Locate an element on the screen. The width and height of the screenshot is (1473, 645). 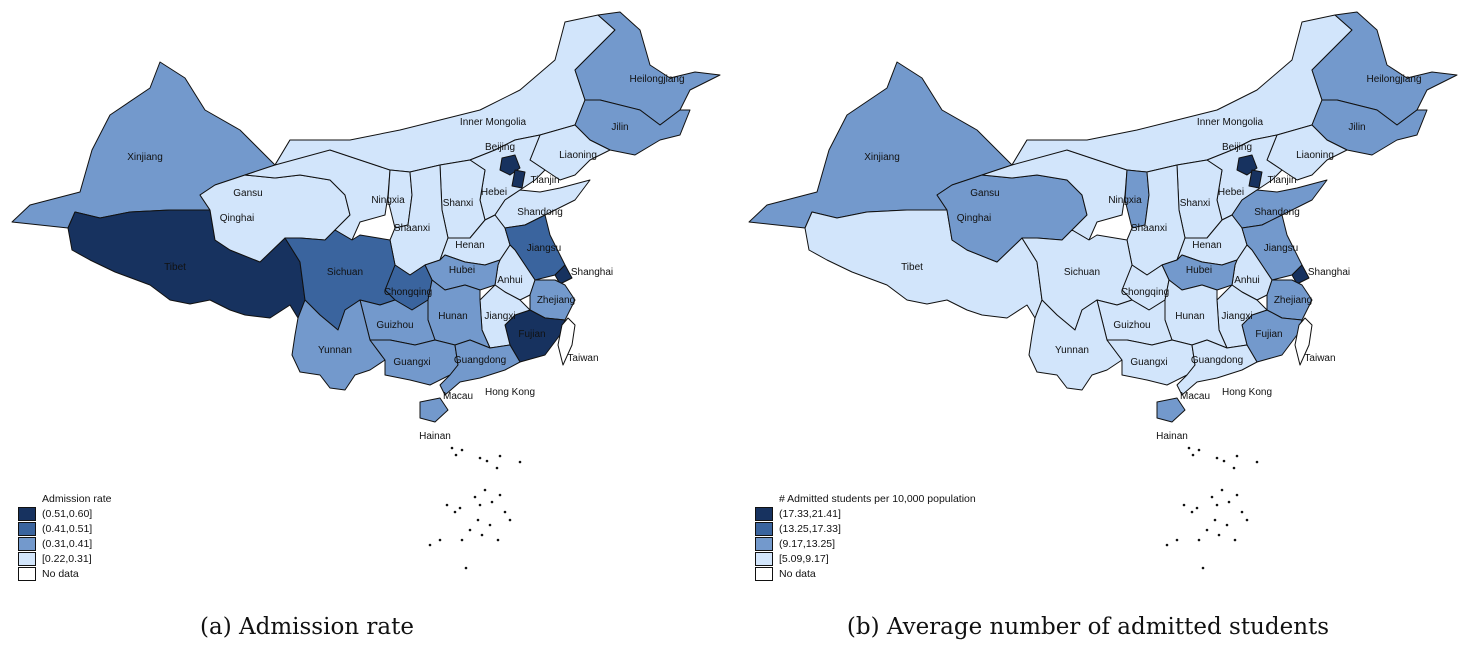
legend-label: [0.22,0.31] is located at coordinates (67, 558).